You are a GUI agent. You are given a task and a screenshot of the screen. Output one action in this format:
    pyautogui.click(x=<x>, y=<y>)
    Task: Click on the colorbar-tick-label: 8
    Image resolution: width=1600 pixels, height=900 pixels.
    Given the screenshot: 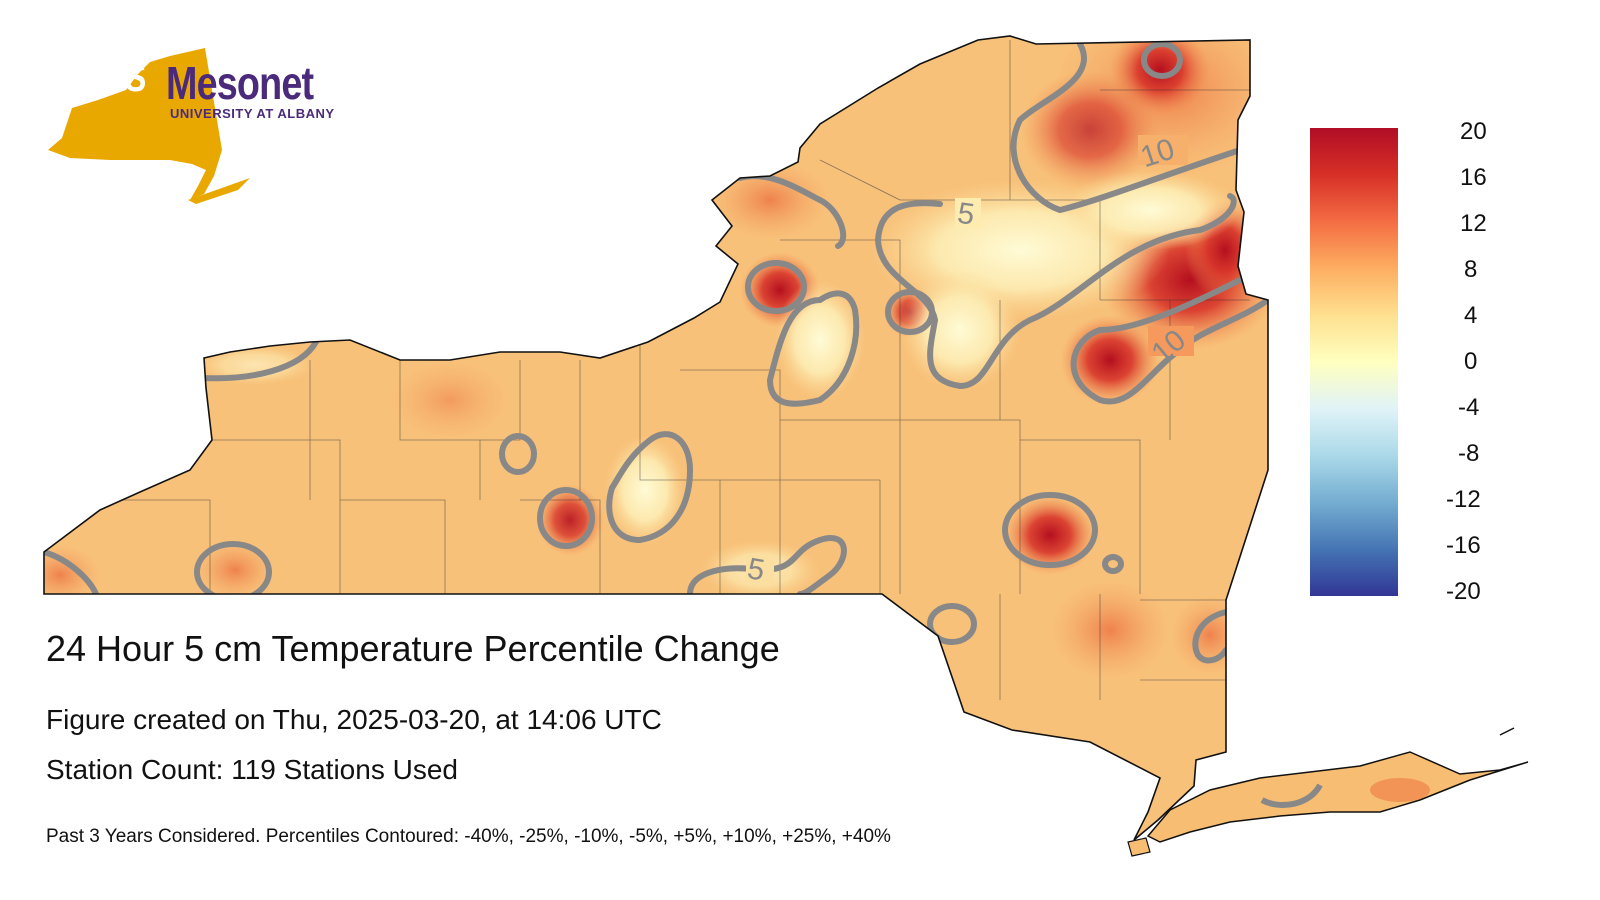 What is the action you would take?
    pyautogui.click(x=1471, y=269)
    